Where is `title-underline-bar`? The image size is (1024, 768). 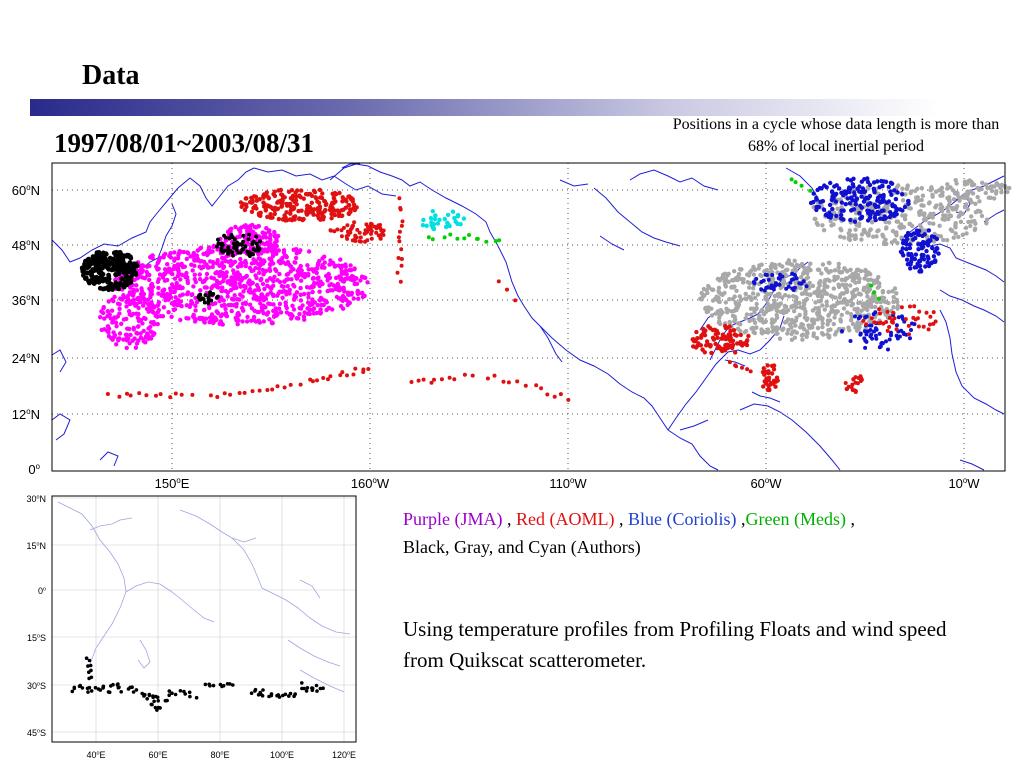 title-underline-bar is located at coordinates (485, 107).